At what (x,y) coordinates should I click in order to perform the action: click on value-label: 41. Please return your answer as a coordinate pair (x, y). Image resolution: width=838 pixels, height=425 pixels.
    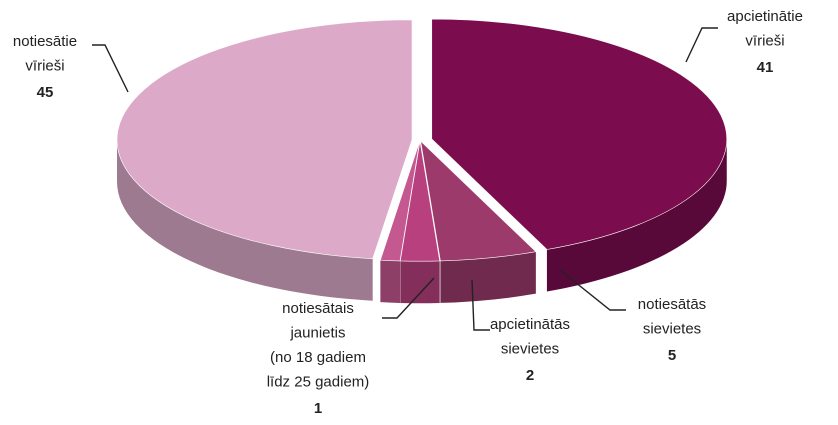
    Looking at the image, I should click on (765, 67).